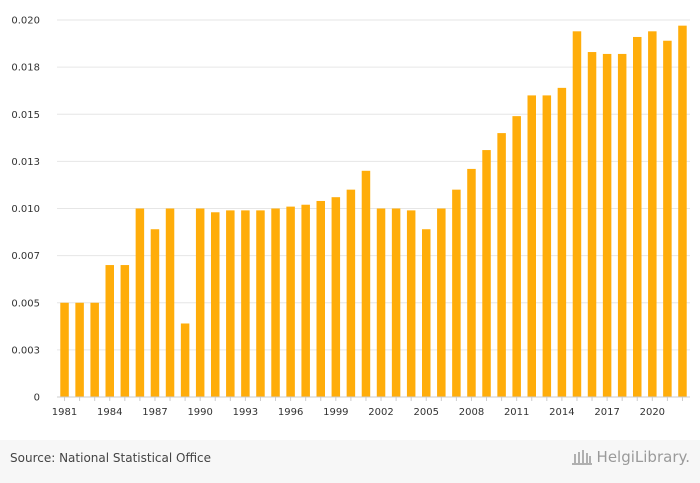 The height and width of the screenshot is (483, 700). Describe the element at coordinates (336, 297) in the screenshot. I see `bar-1999` at that location.